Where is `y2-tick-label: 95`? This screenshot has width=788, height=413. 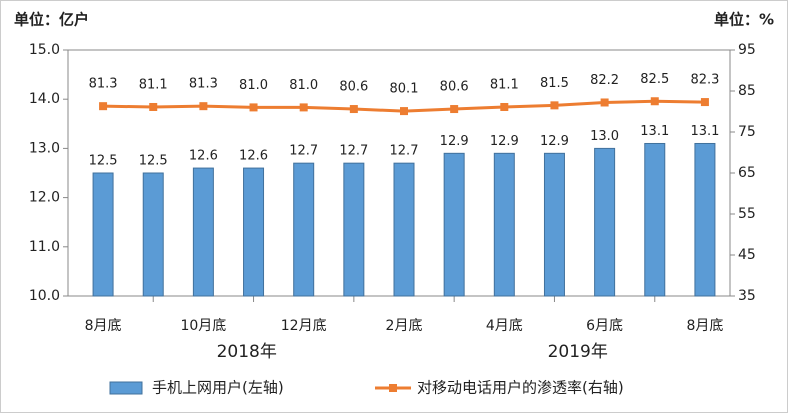 y2-tick-label: 95 is located at coordinates (747, 50).